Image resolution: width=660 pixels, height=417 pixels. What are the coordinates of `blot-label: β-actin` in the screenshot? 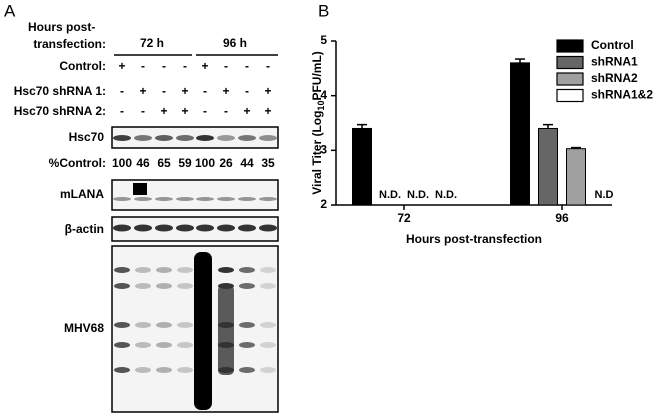 It's located at (84, 229).